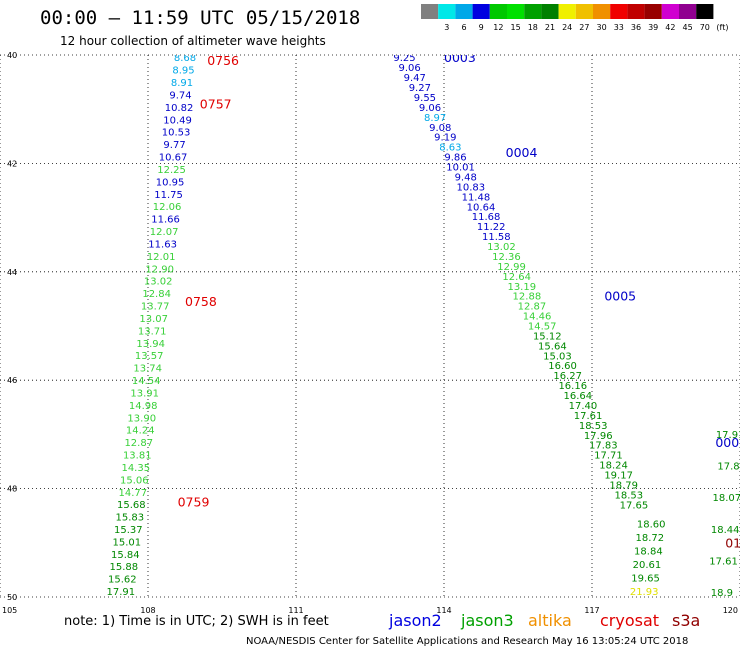 The width and height of the screenshot is (740, 650). I want to click on satellite-jason2: jason2, so click(415, 620).